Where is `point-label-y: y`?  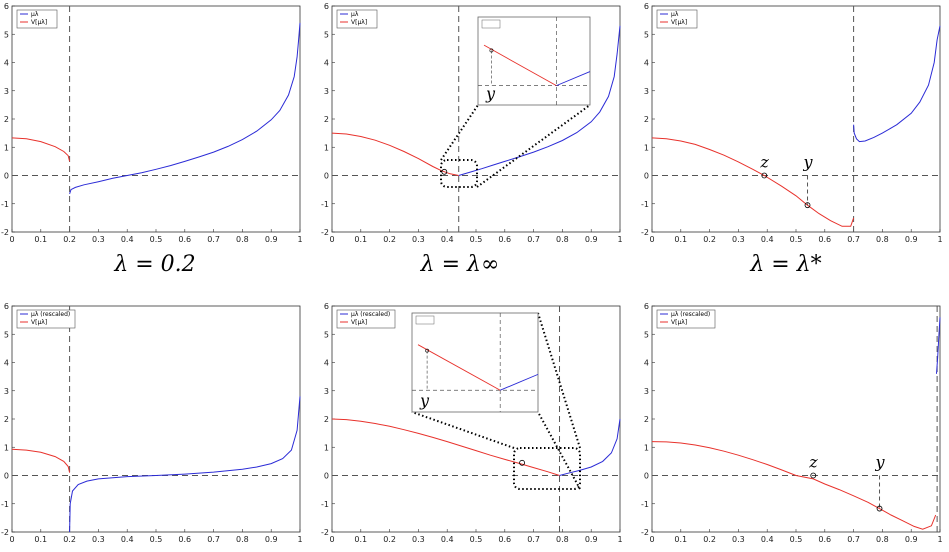
point-label-y: y is located at coordinates (880, 462).